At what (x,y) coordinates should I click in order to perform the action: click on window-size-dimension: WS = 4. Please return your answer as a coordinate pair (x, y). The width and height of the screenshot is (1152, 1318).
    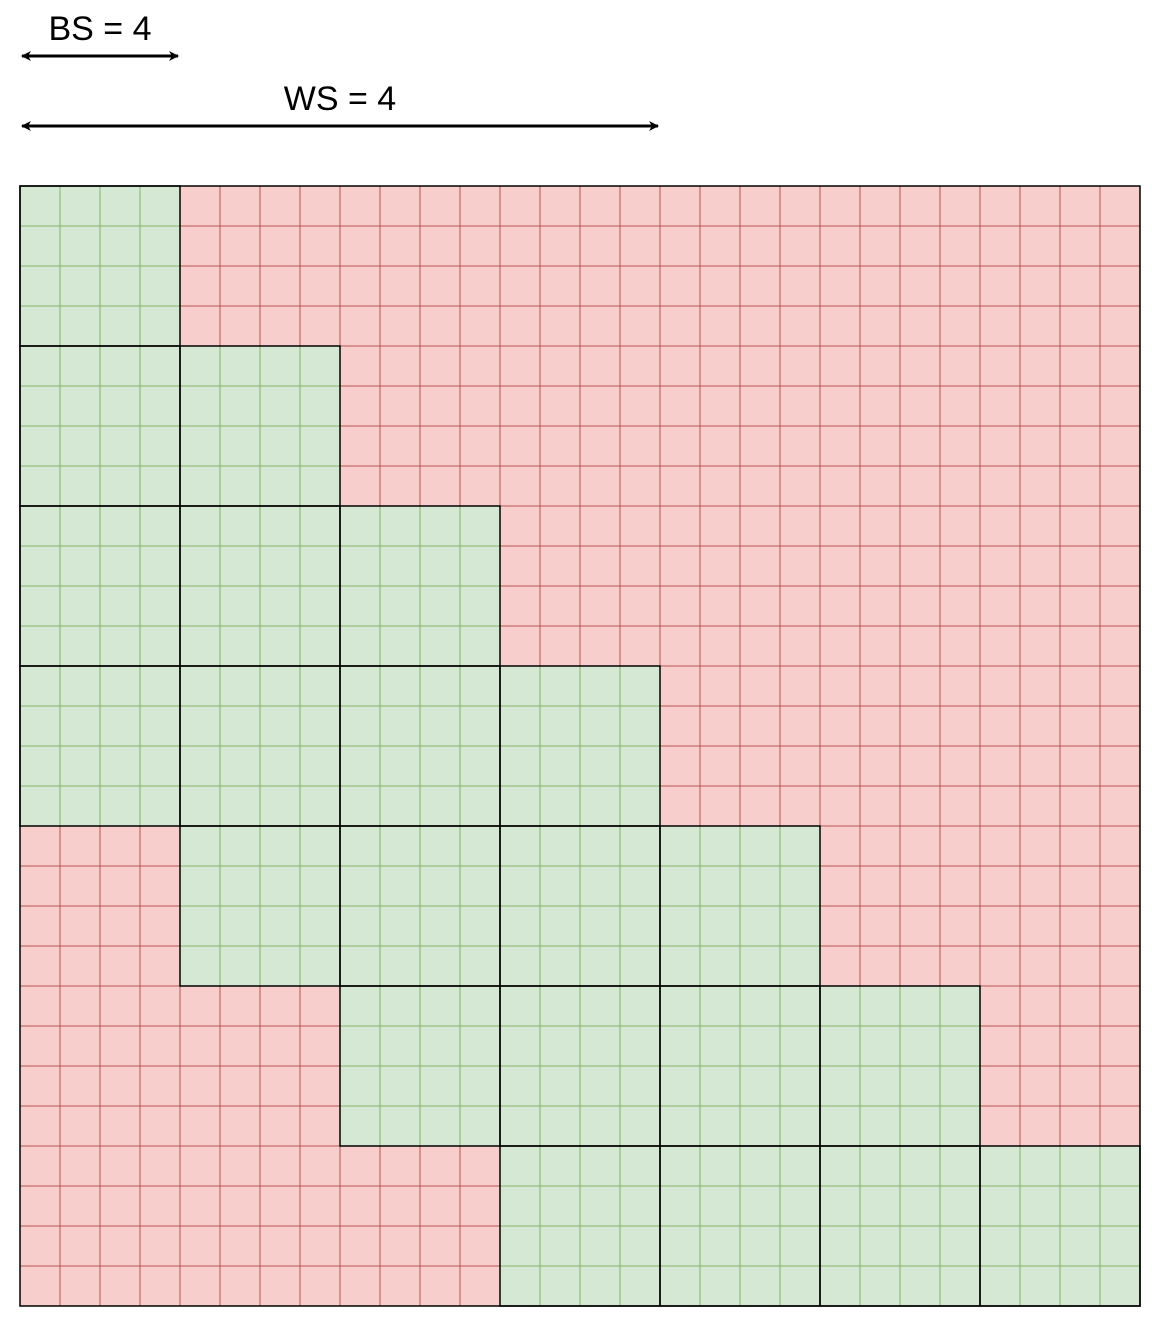
    Looking at the image, I should click on (340, 105).